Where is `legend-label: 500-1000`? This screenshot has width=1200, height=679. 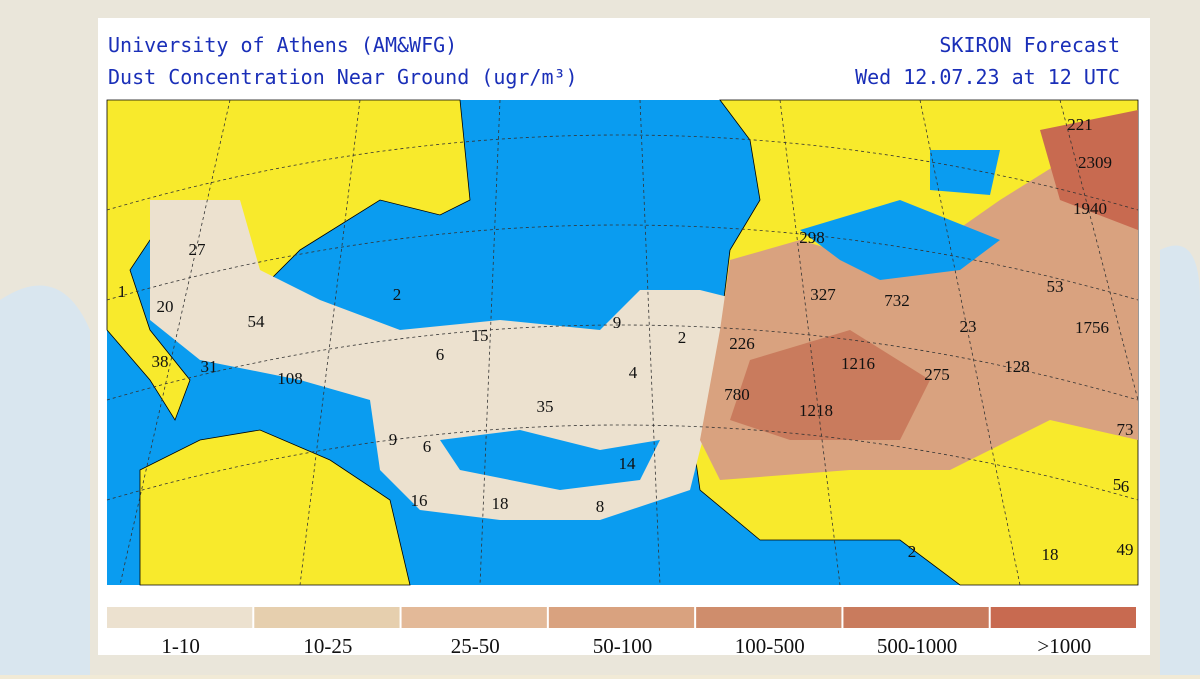
legend-label: 500-1000 is located at coordinates (917, 646).